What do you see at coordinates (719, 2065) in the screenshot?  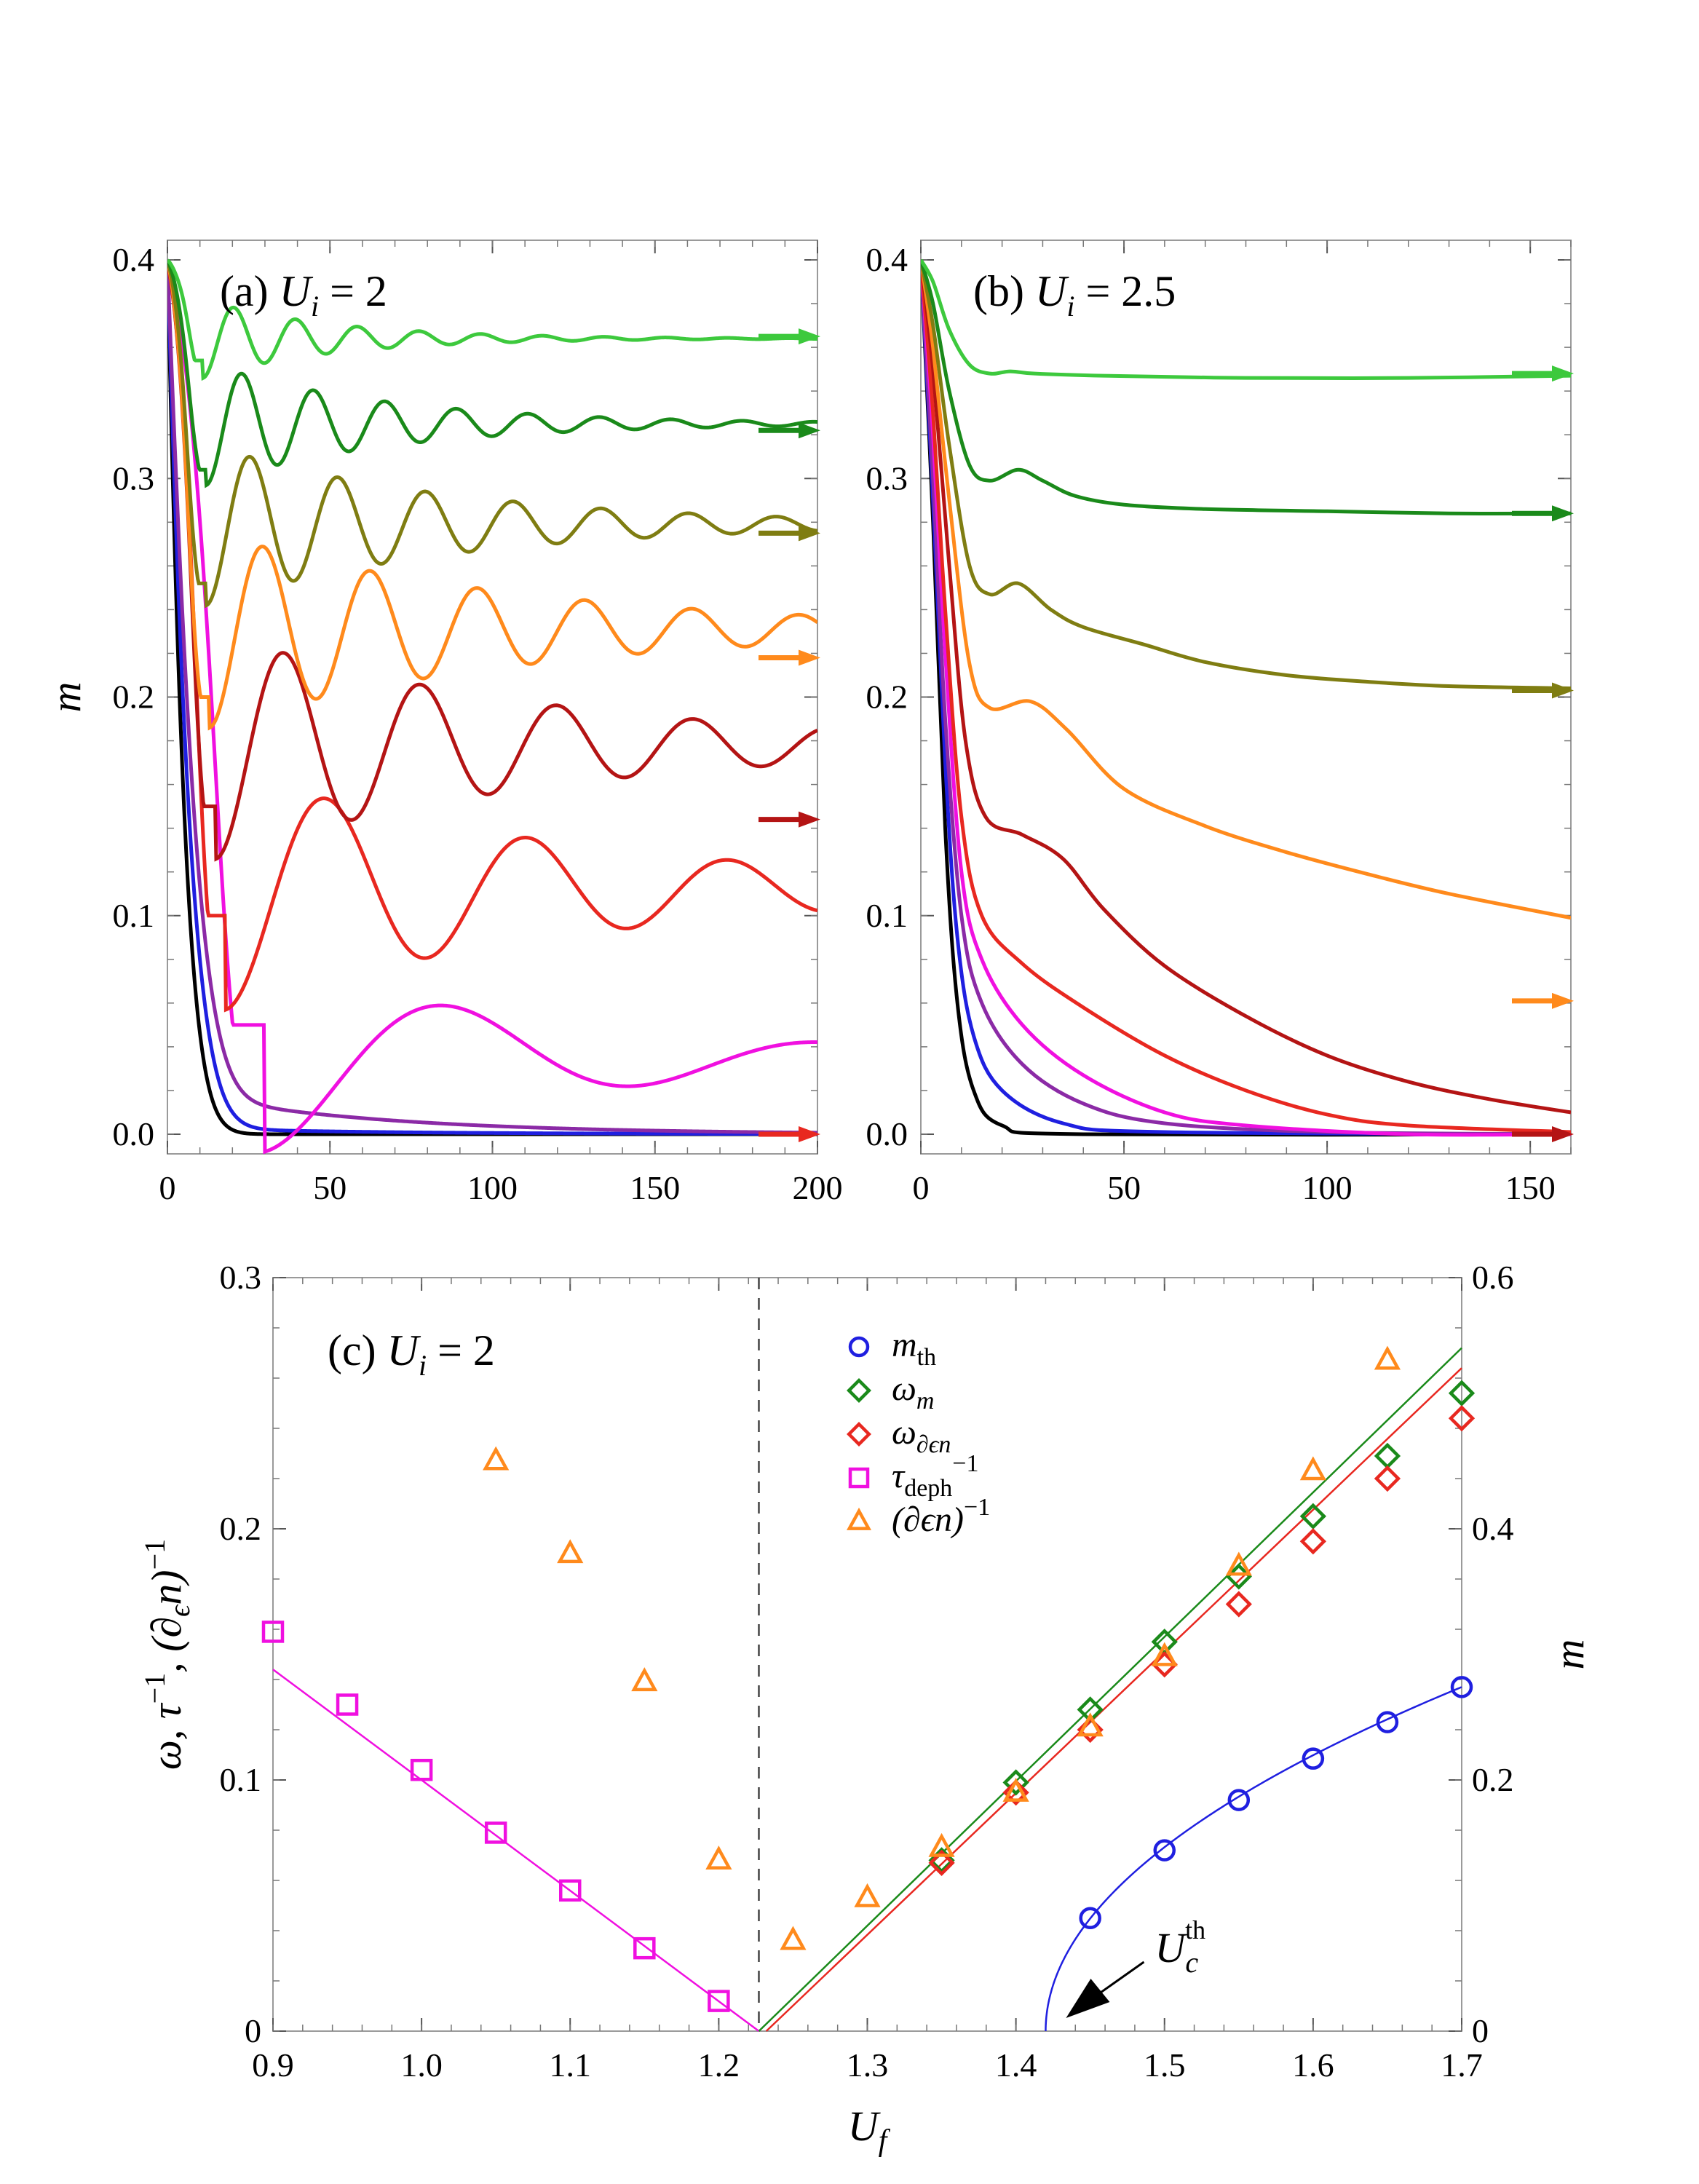 I see `x-tick-label: 1.2` at bounding box center [719, 2065].